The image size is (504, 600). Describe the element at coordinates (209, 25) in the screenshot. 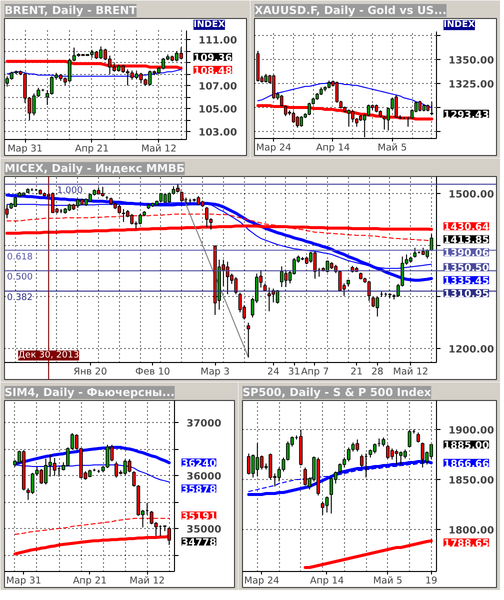

I see `text: INDEX` at that location.